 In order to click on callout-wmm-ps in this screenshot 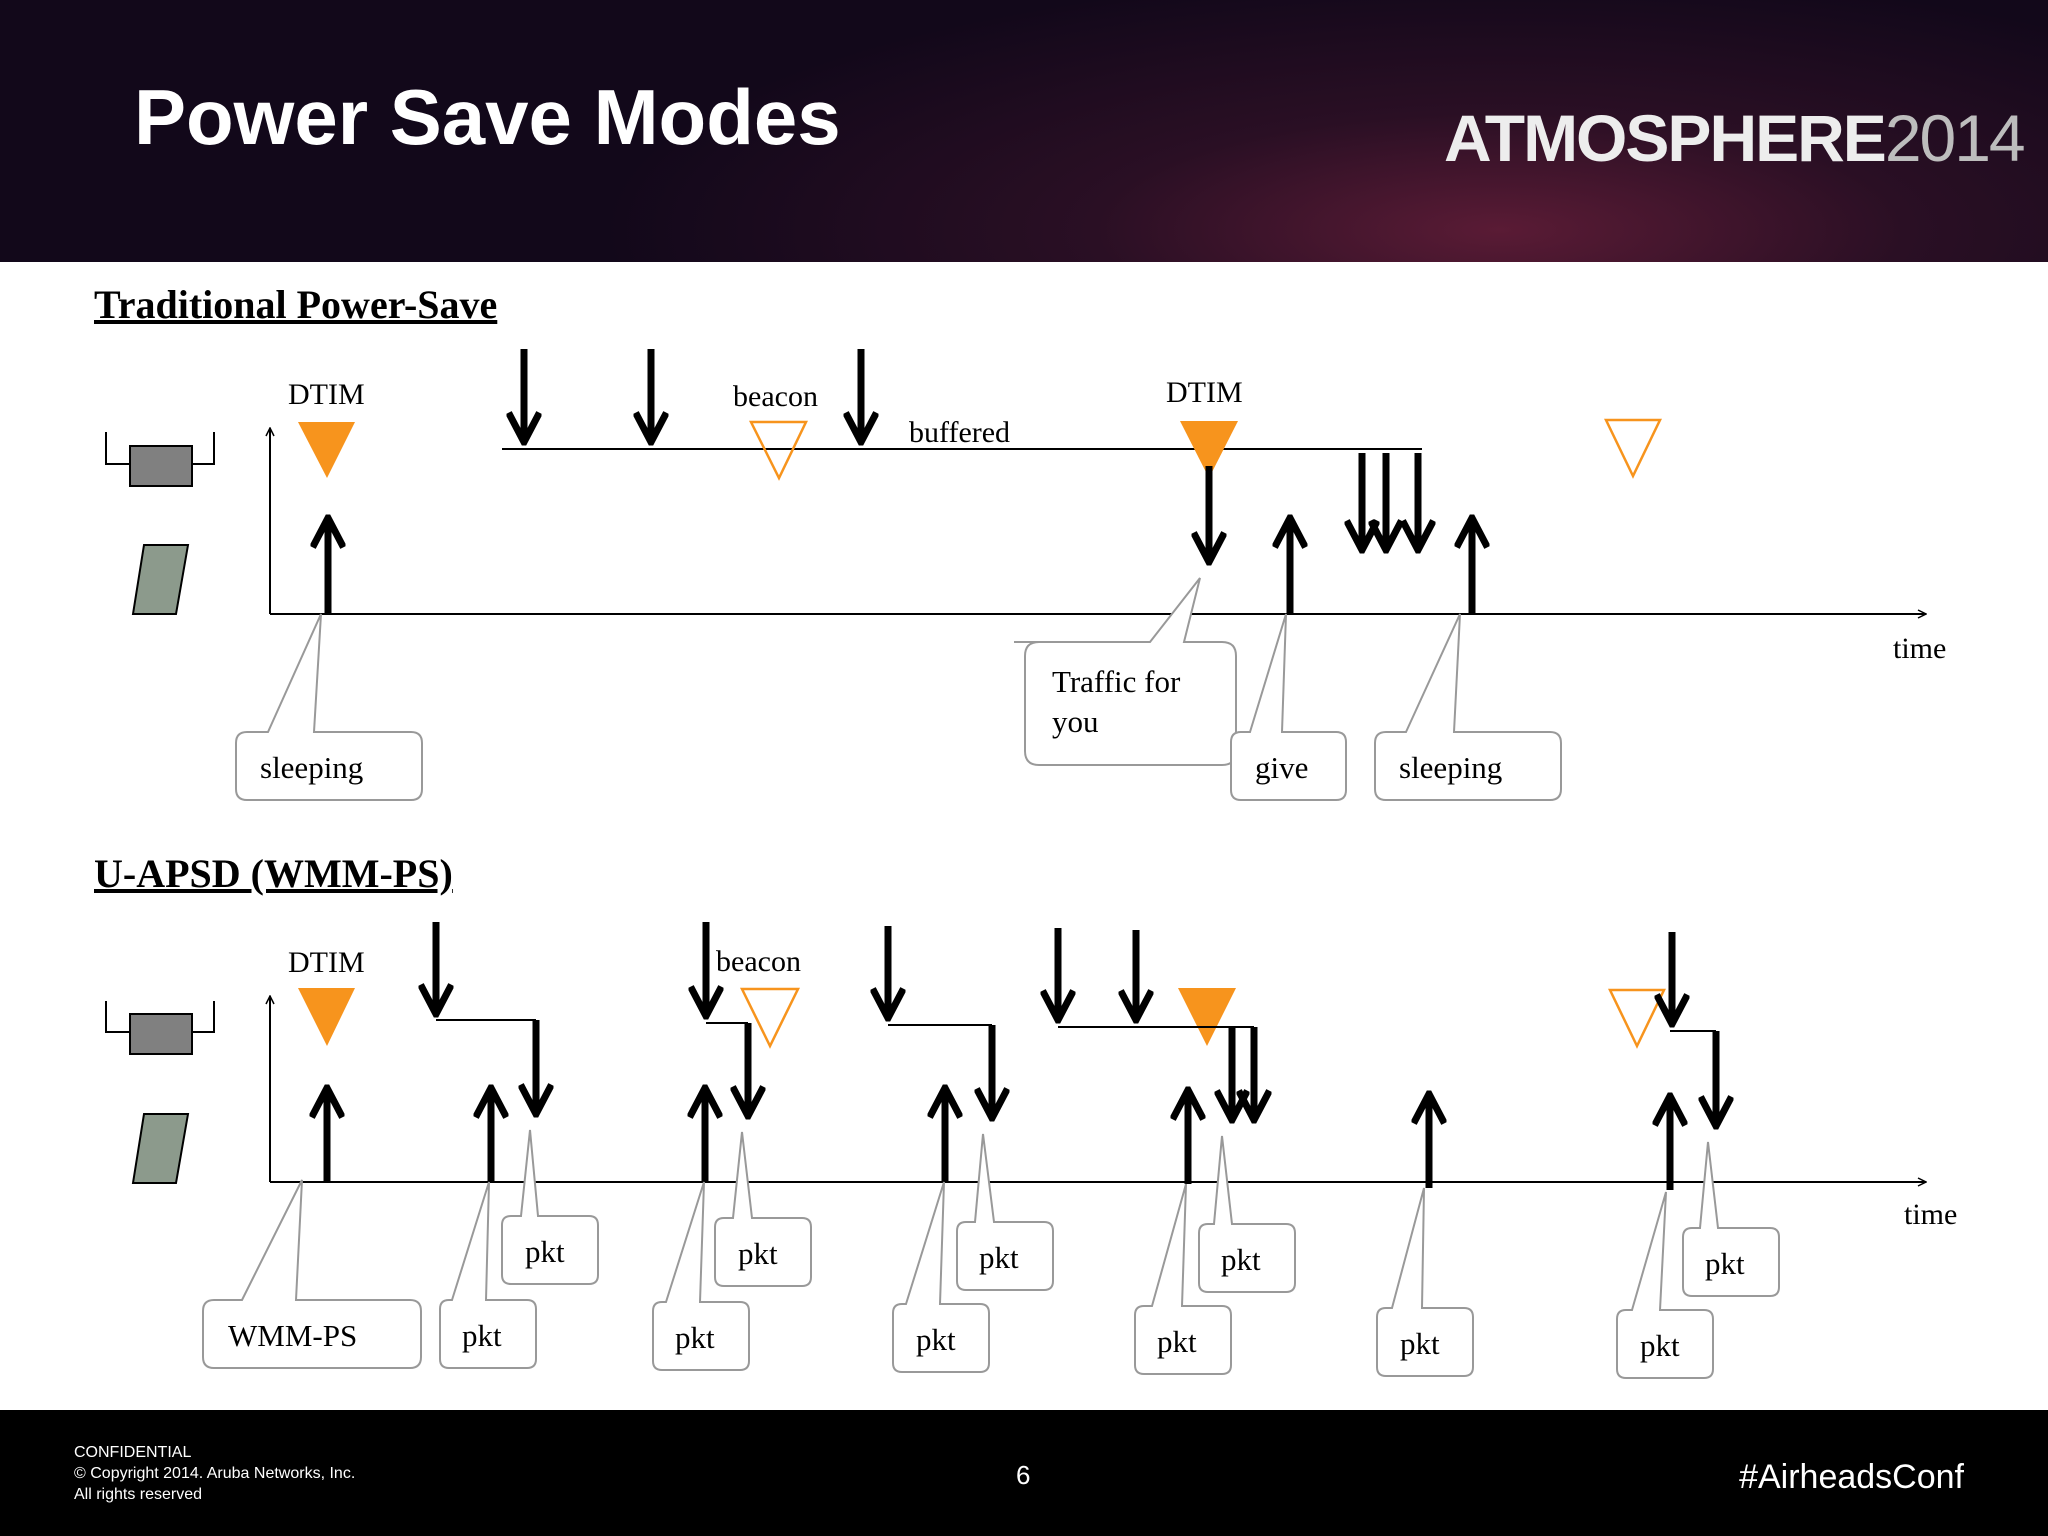, I will do `click(312, 1274)`.